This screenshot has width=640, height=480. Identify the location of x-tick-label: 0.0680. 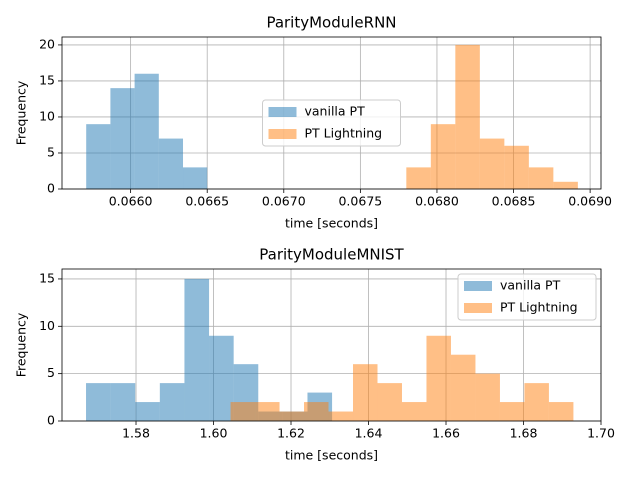
(437, 201).